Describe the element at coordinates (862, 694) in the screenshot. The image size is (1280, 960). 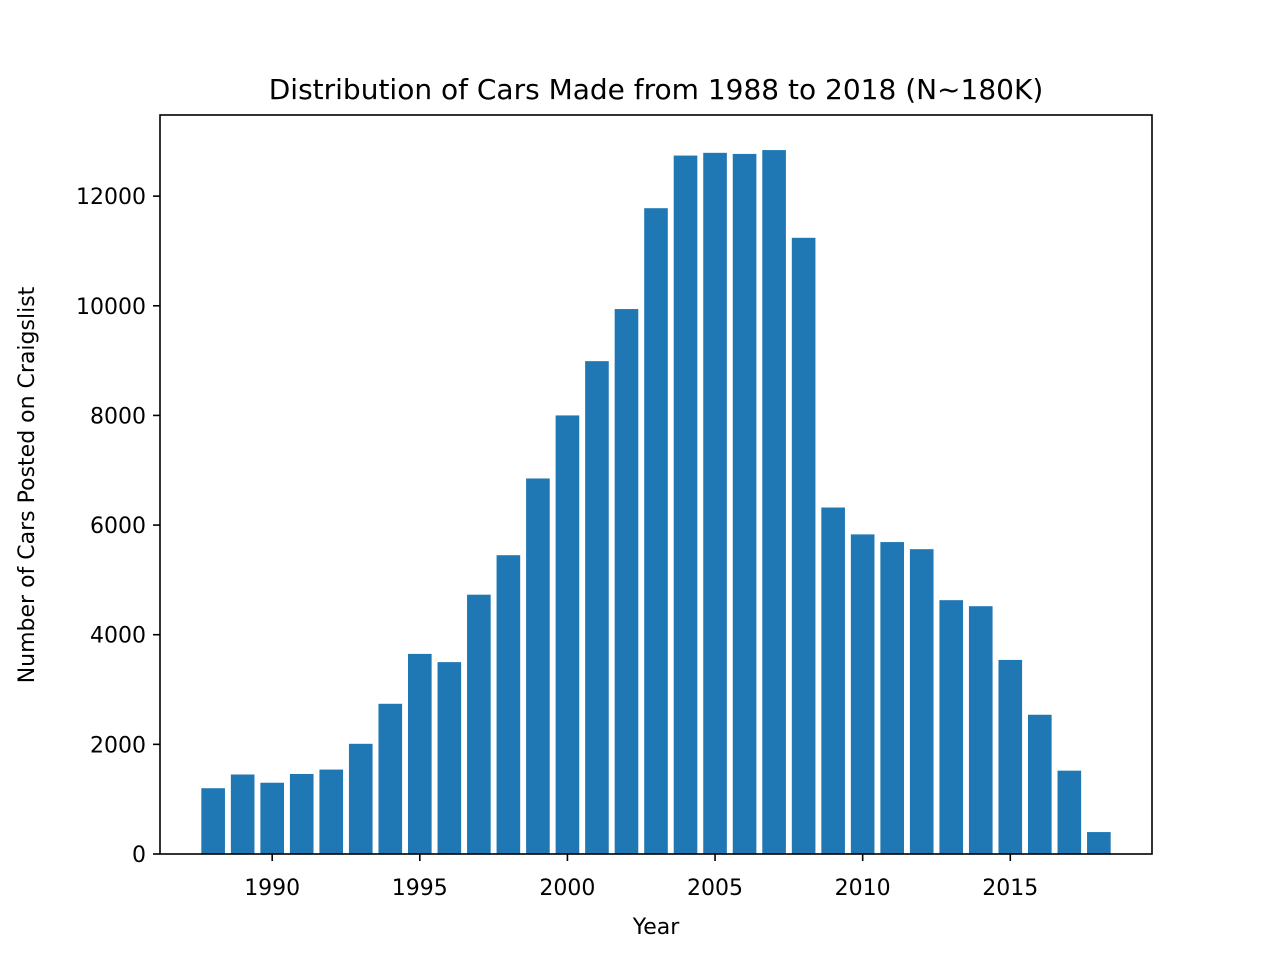
I see `bar-2010` at that location.